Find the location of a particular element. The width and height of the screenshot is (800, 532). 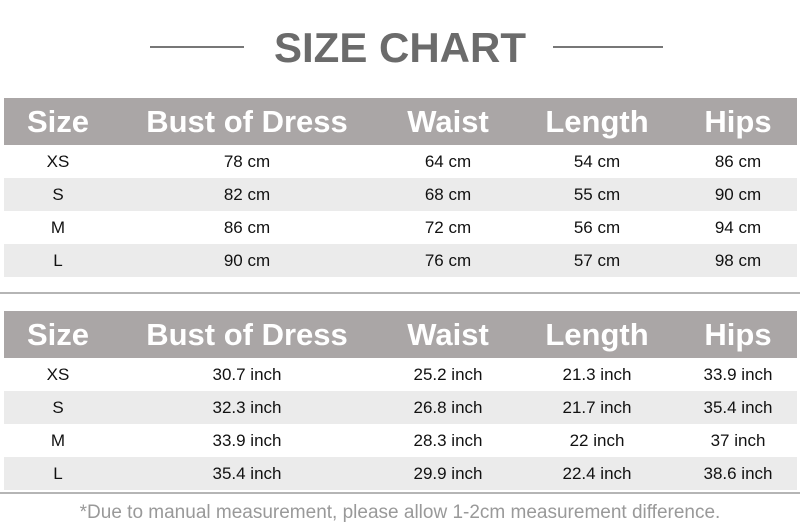

table-cell: 57 cm is located at coordinates (597, 260).